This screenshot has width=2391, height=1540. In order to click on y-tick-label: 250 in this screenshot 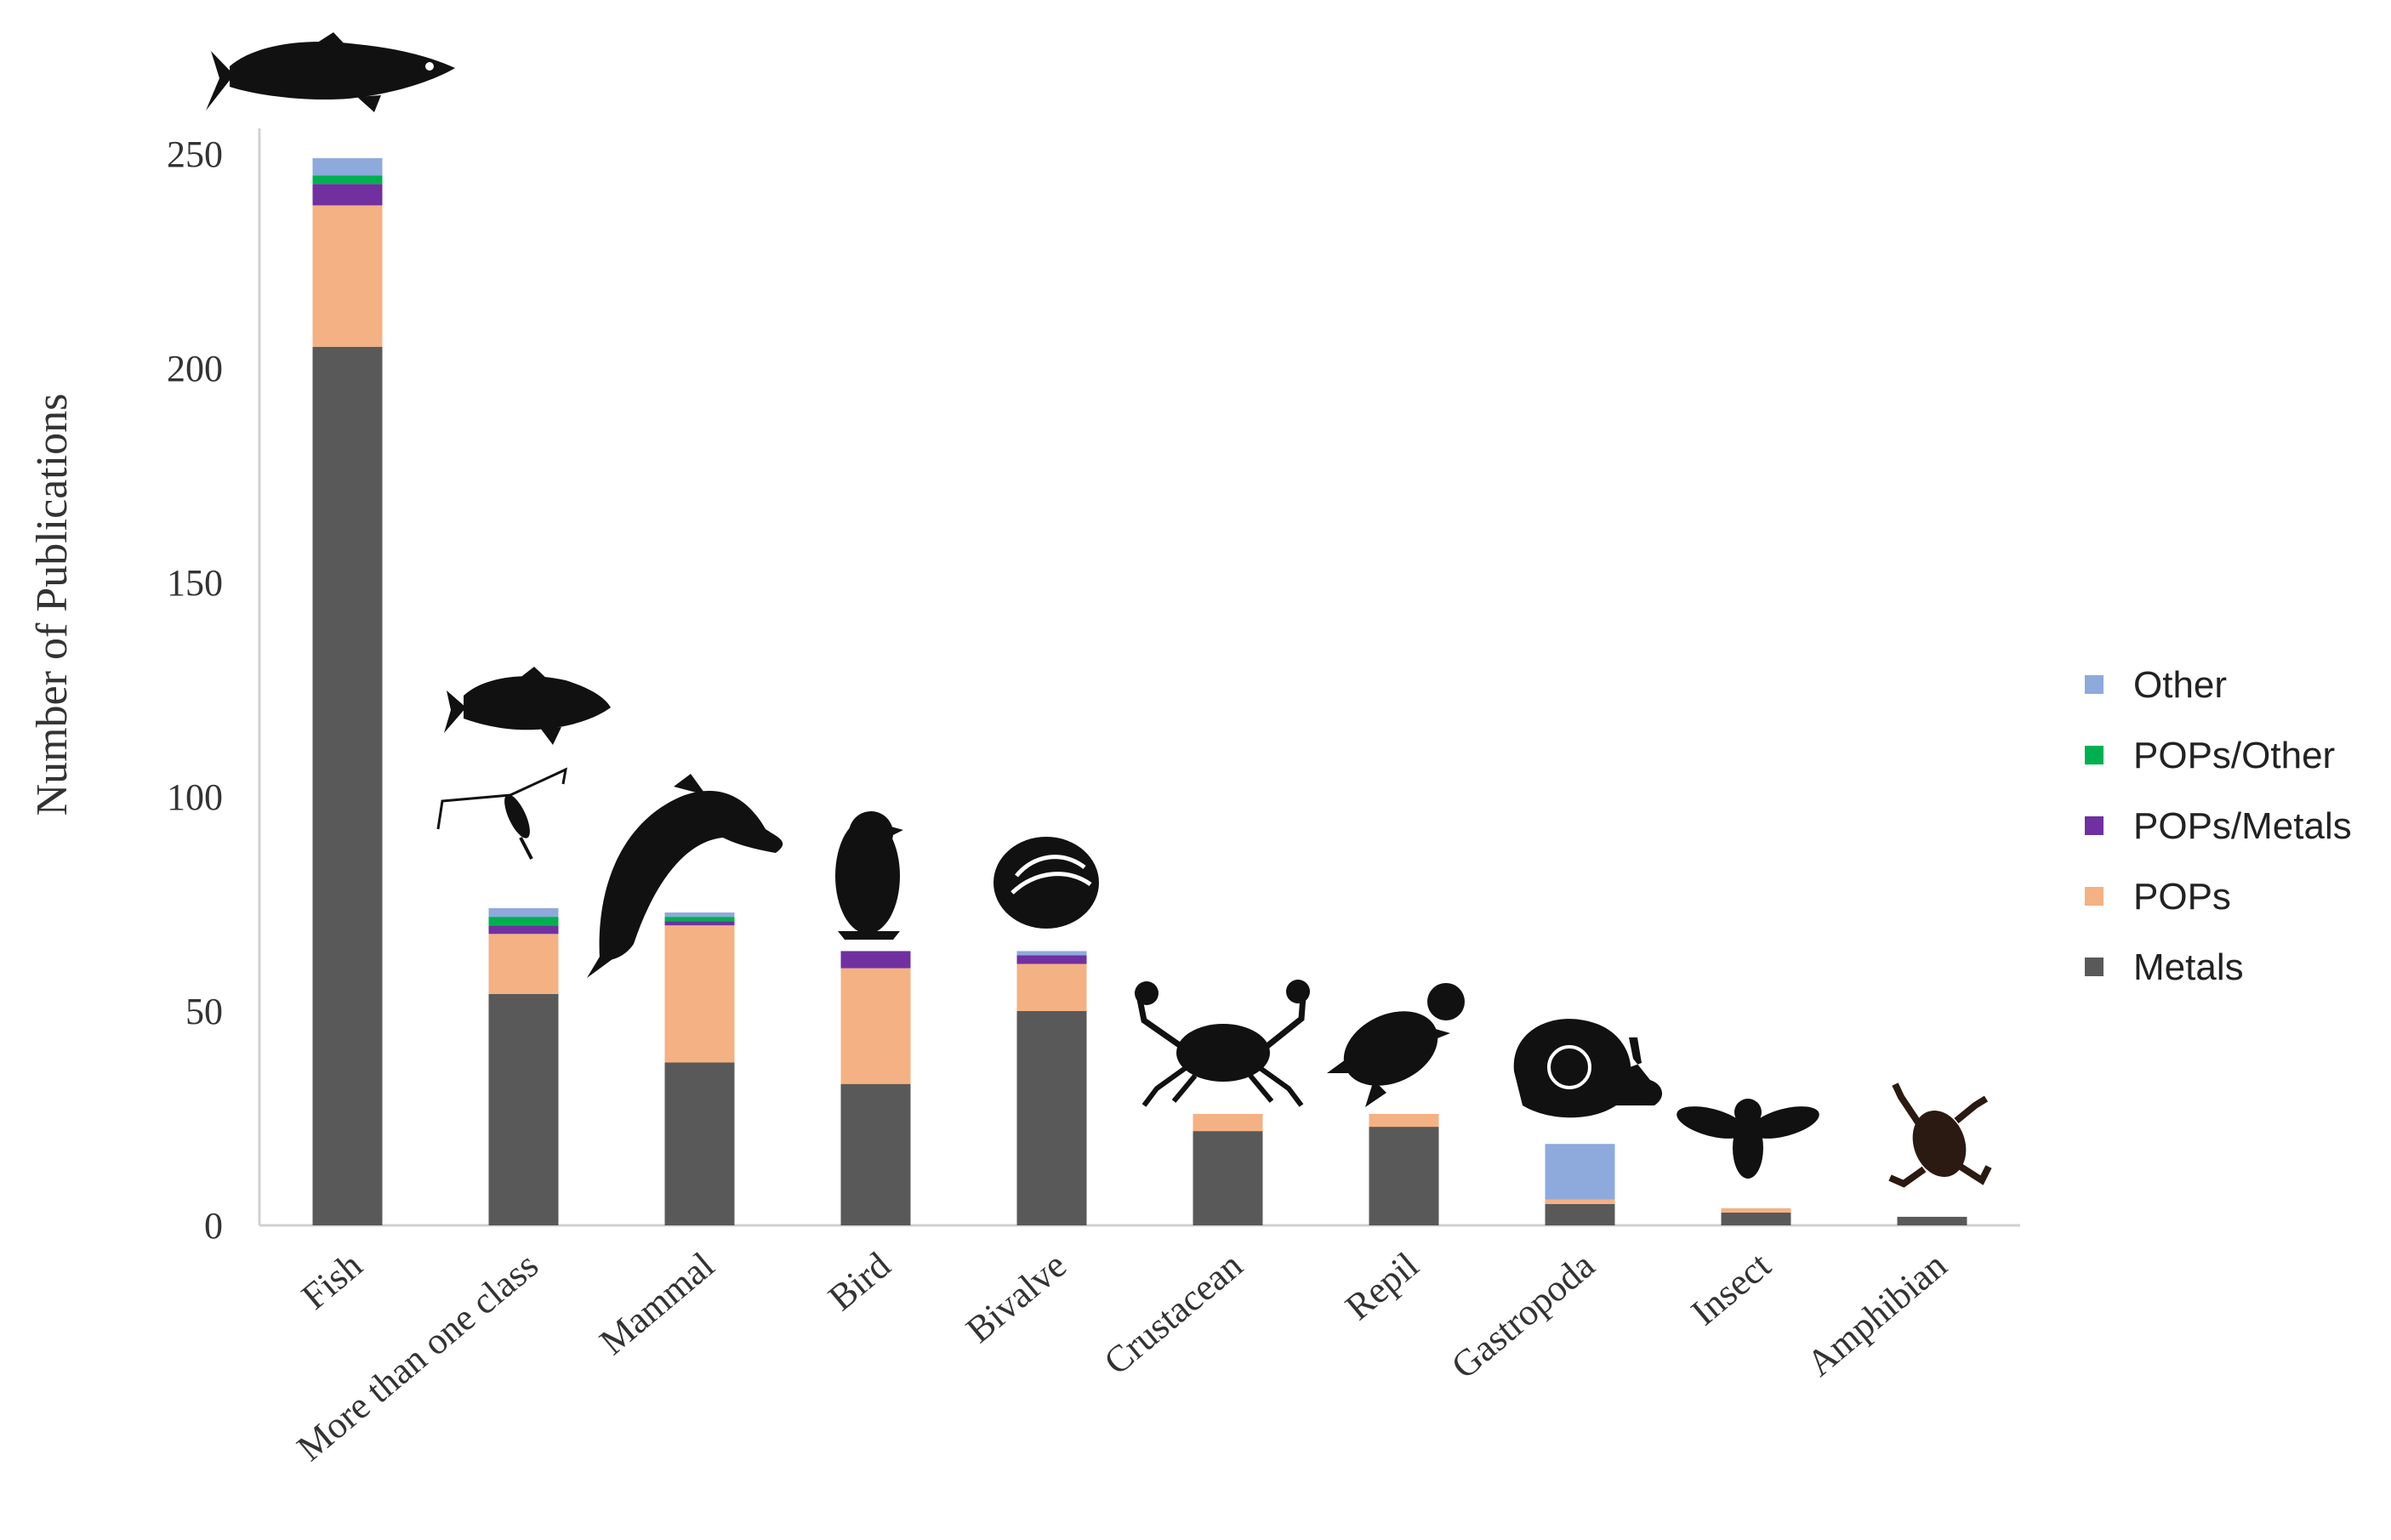, I will do `click(195, 154)`.